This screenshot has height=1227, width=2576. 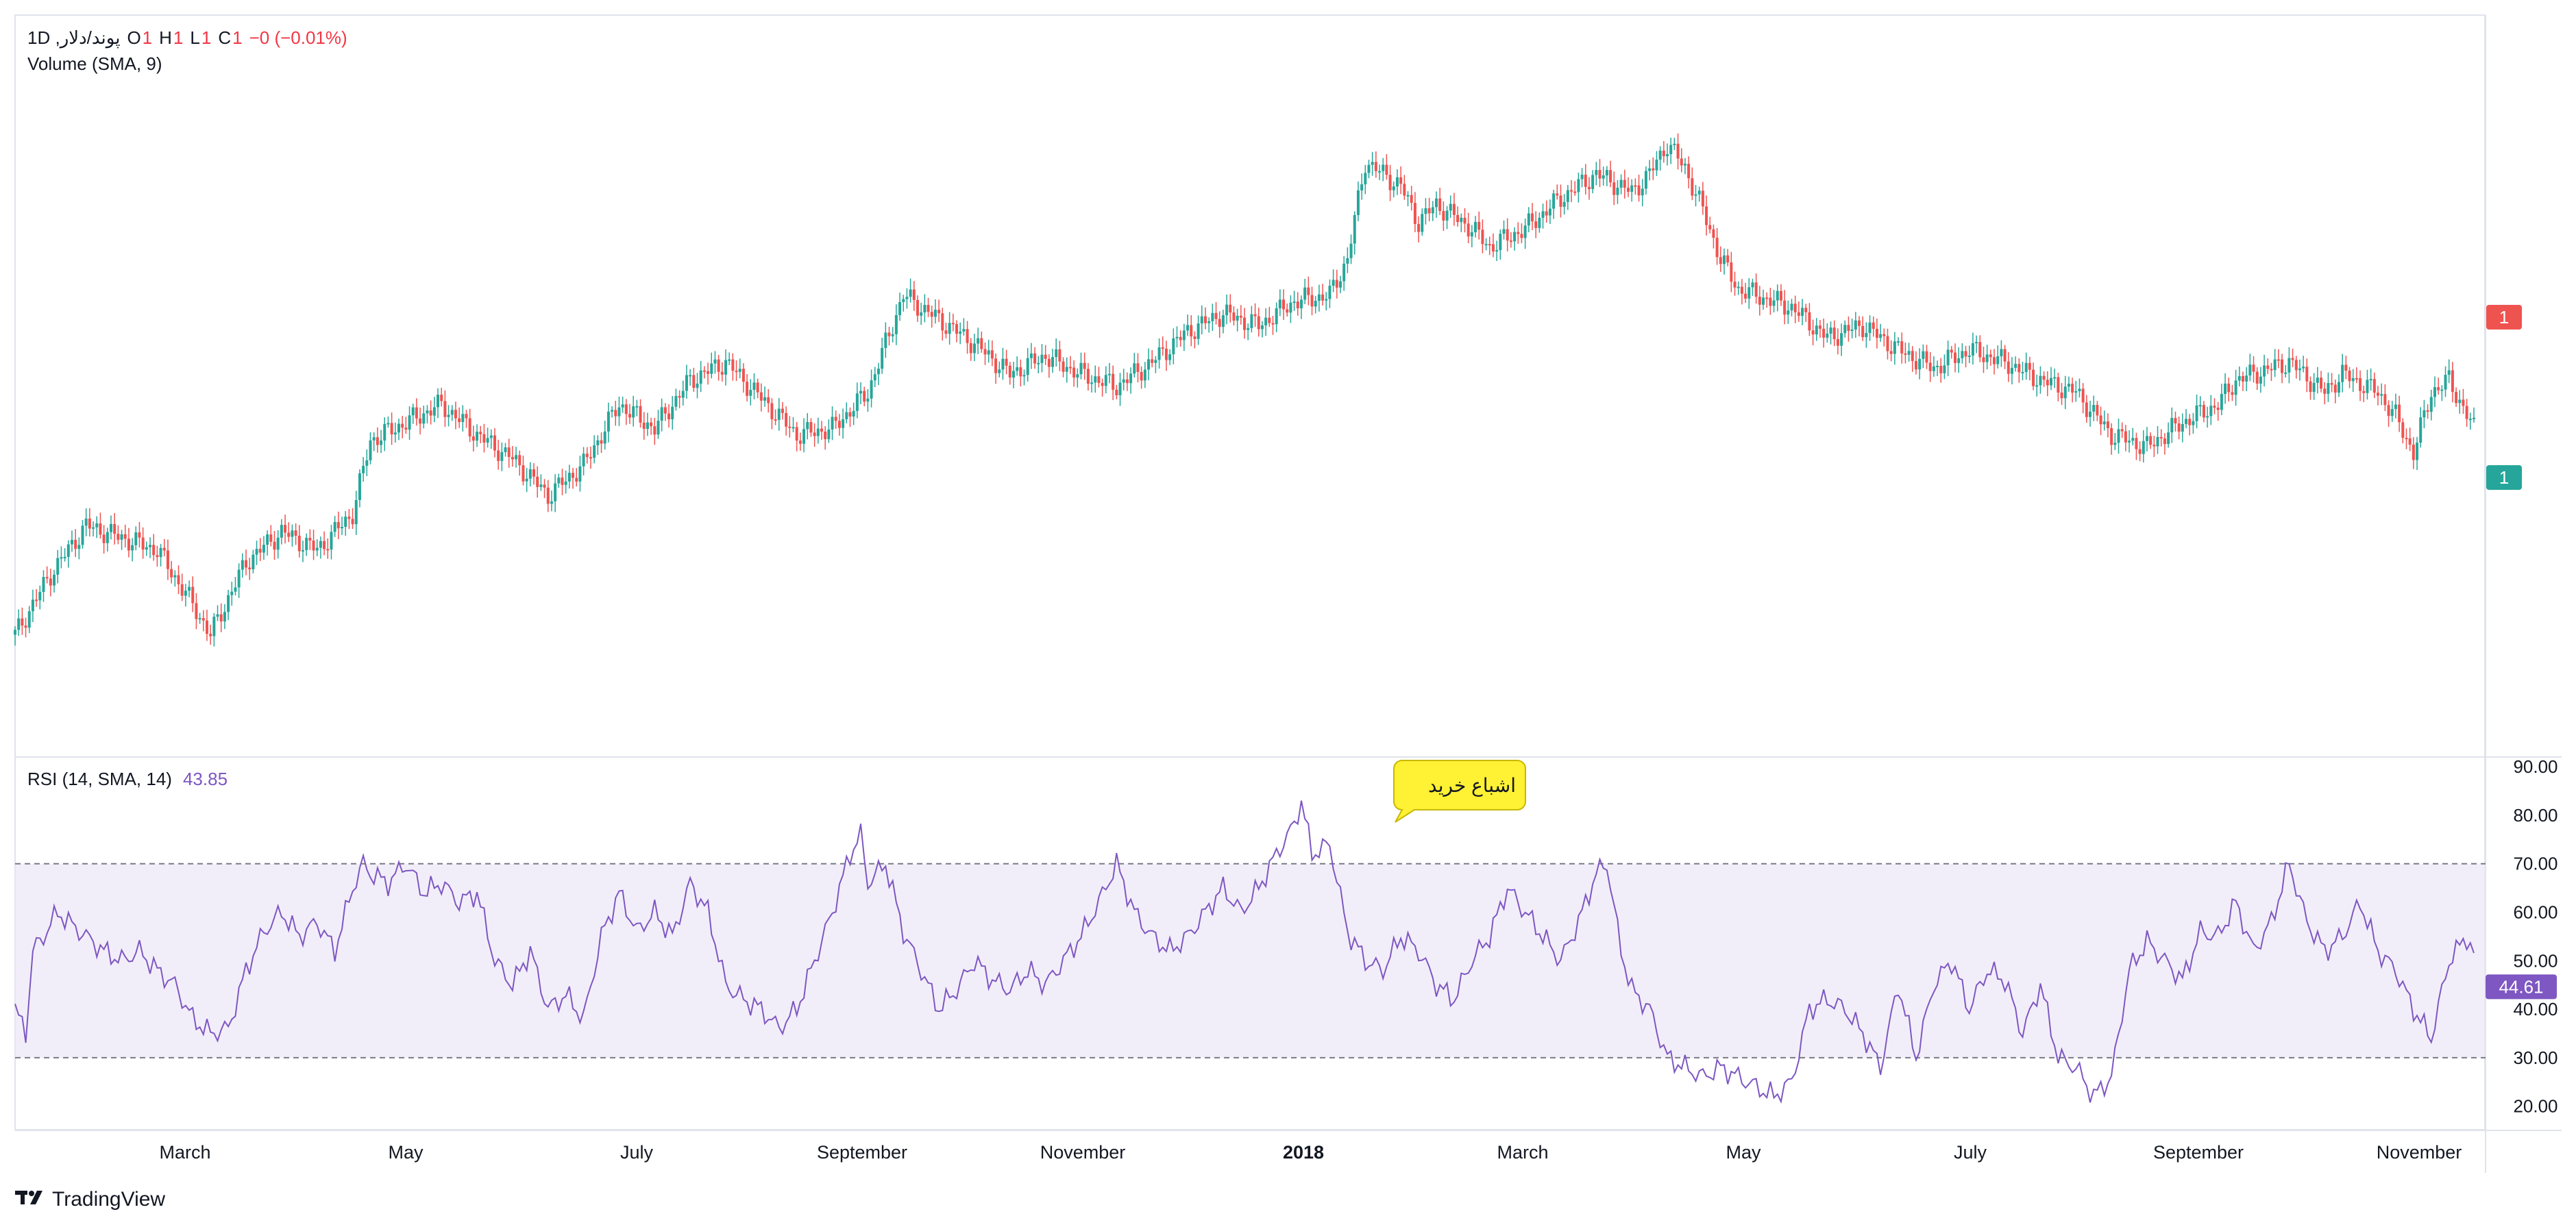 What do you see at coordinates (2535, 1009) in the screenshot?
I see `rsi-tick-label: 40.00` at bounding box center [2535, 1009].